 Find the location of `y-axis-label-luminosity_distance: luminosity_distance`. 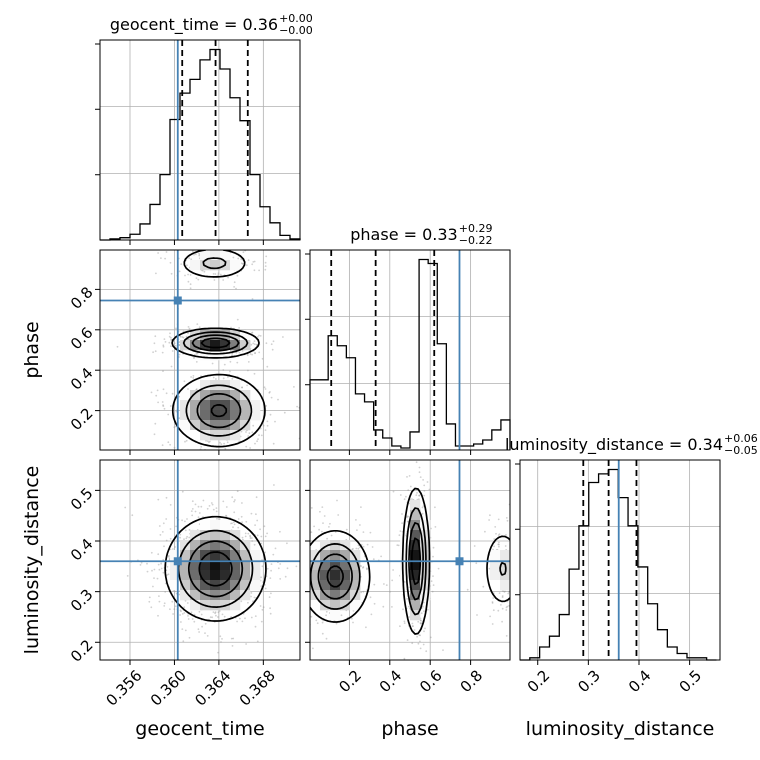

y-axis-label-luminosity_distance: luminosity_distance is located at coordinates (32, 560).